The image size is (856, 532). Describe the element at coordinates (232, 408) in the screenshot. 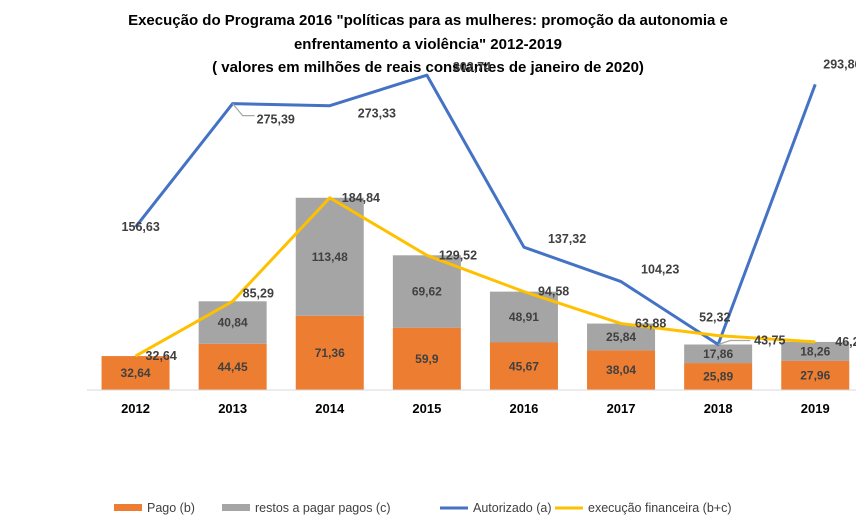

I see `x-tick-label-2013: 2013` at that location.